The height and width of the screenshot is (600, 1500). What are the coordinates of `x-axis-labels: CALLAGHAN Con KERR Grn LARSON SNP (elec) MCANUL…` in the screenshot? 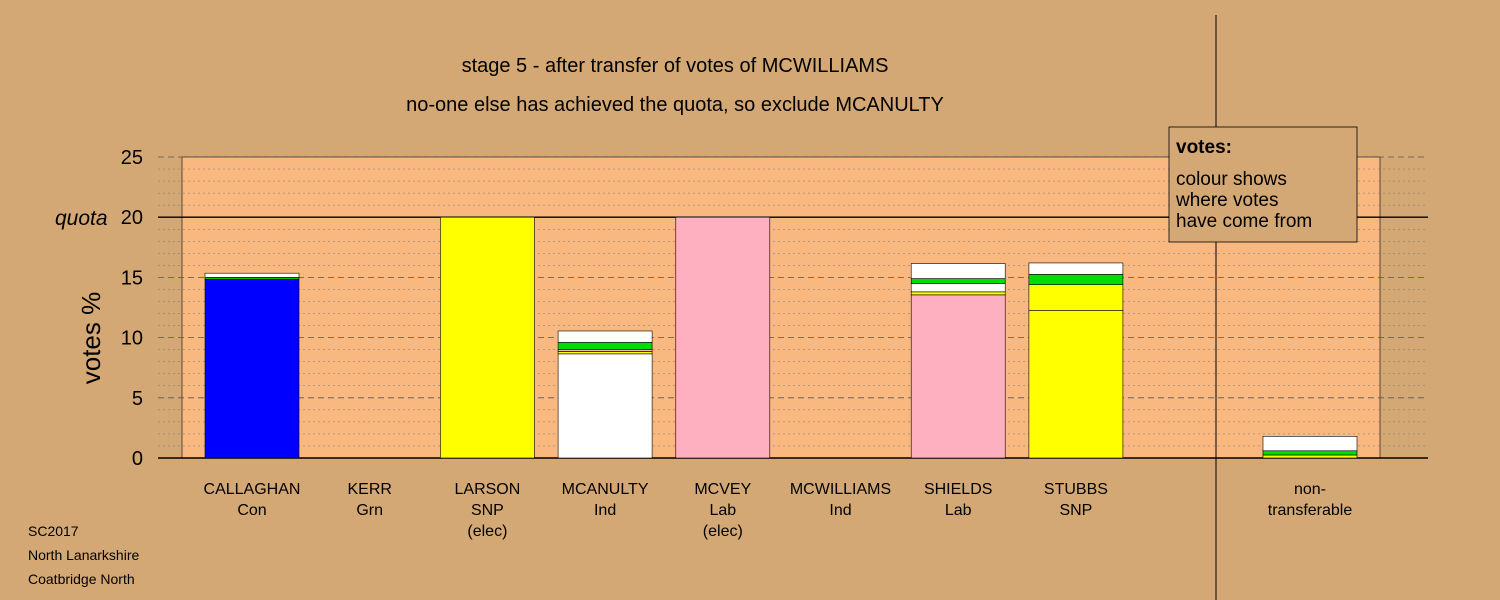 It's located at (778, 510).